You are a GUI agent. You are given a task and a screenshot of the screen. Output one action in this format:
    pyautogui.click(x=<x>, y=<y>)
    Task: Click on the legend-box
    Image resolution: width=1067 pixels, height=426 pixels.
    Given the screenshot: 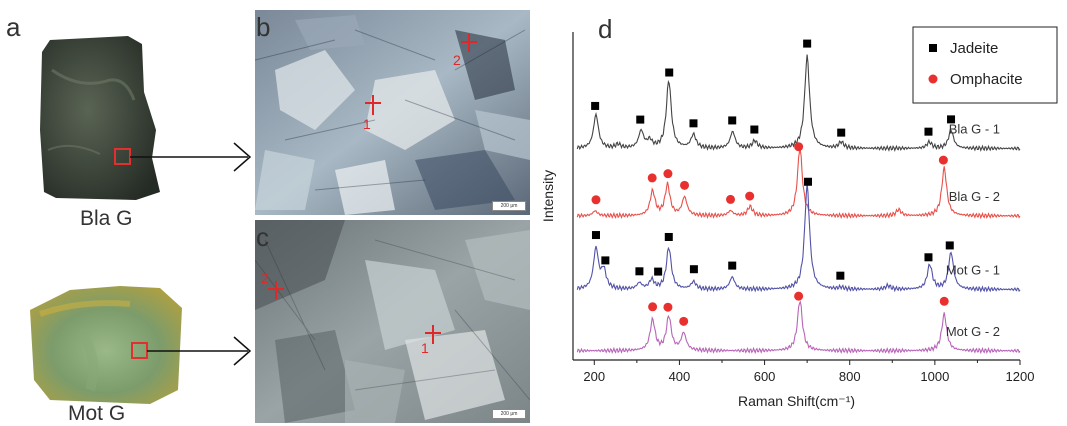 What is the action you would take?
    pyautogui.click(x=985, y=65)
    